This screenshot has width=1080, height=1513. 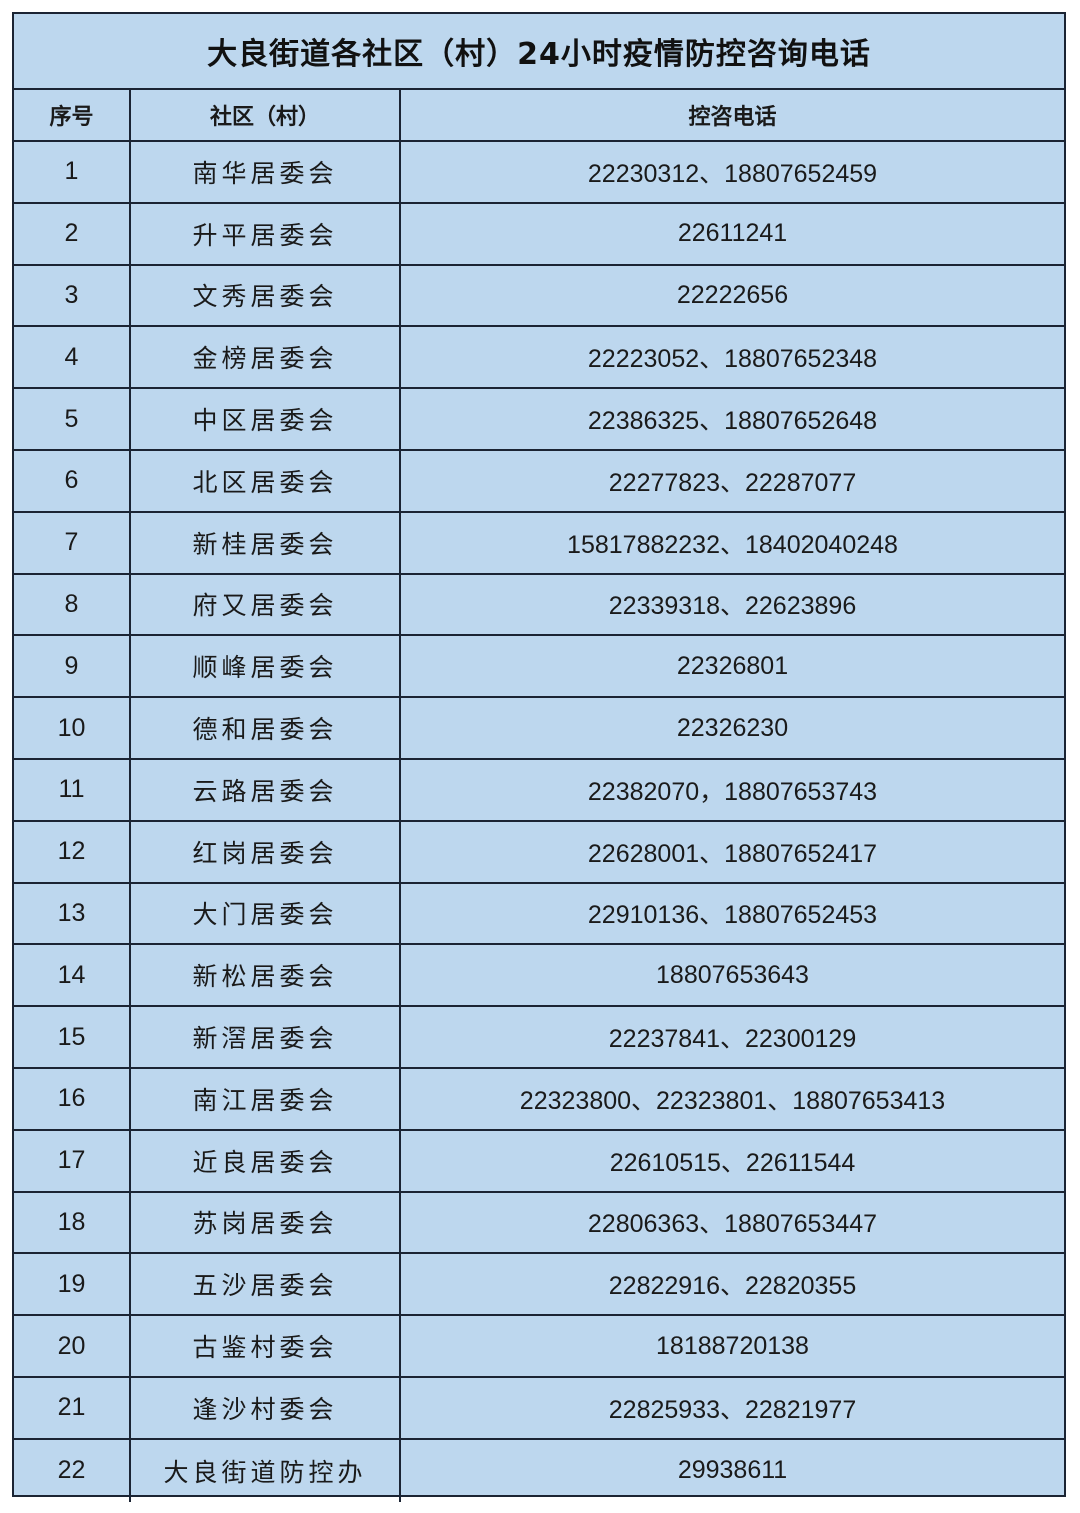 I want to click on community-name: 南江居委会, so click(x=266, y=1098).